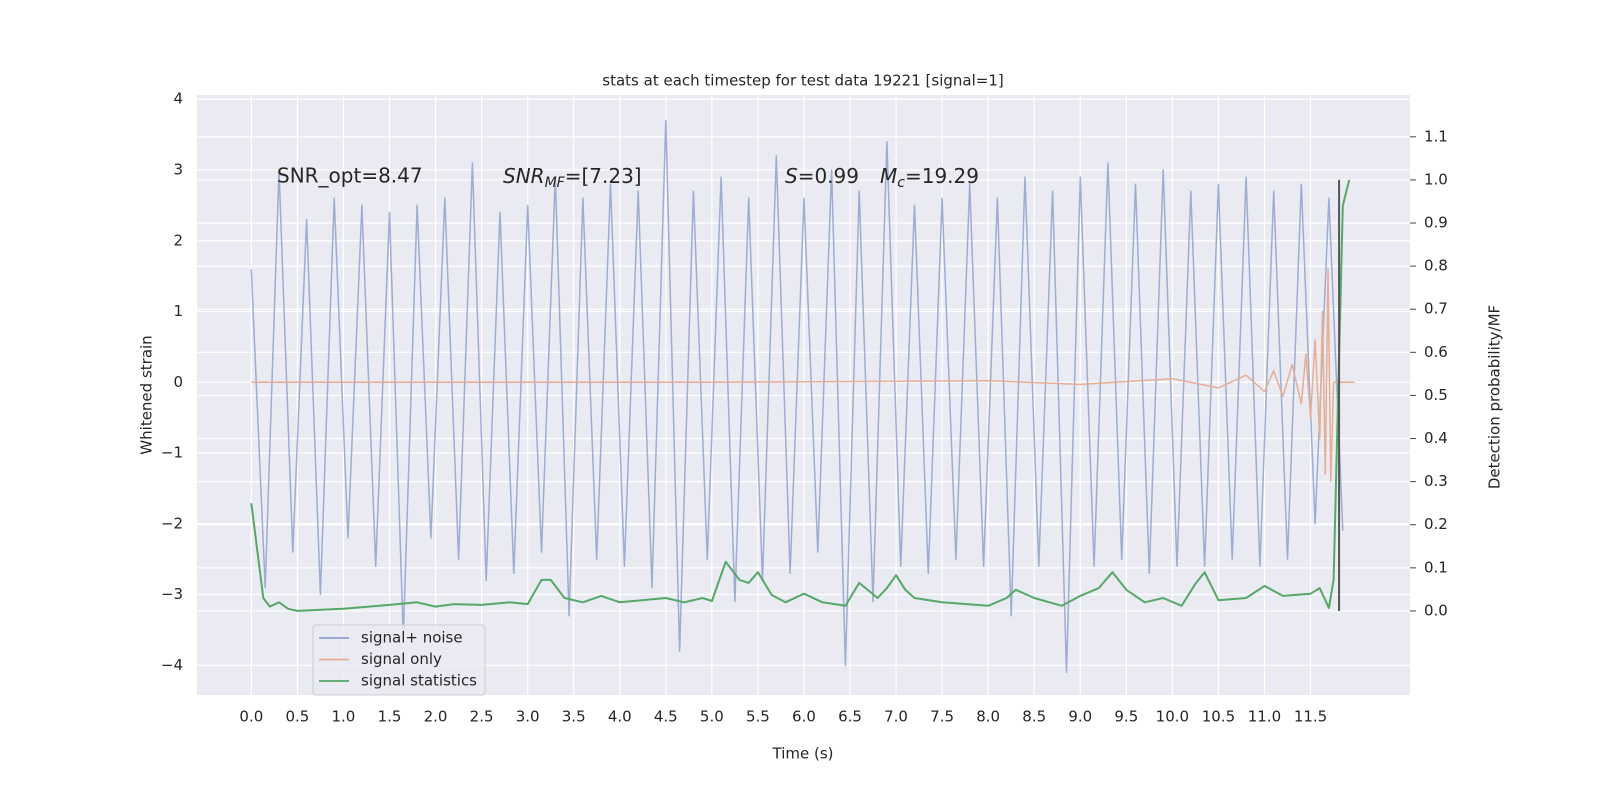 The width and height of the screenshot is (1600, 800). I want to click on y-tick-label: −4, so click(172, 665).